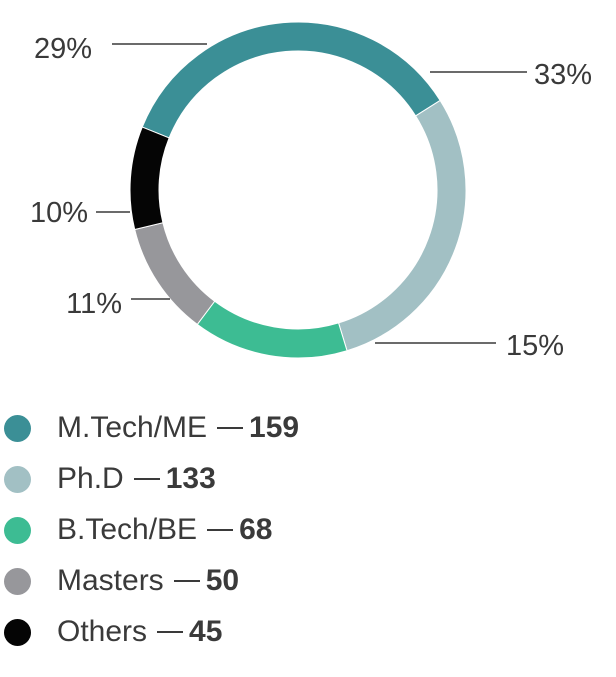 The height and width of the screenshot is (677, 616). I want to click on legend-value-phd: 133, so click(190, 478).